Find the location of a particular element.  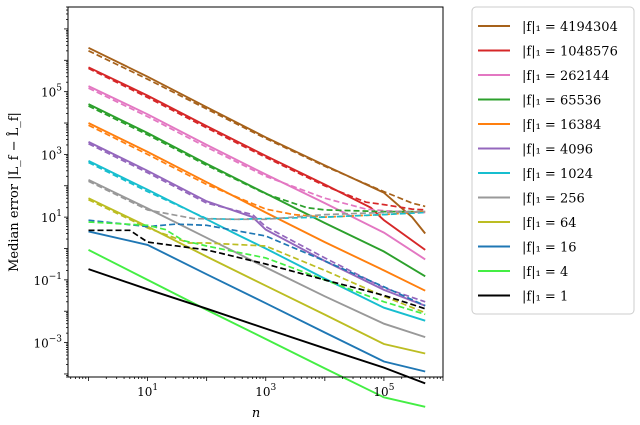

y-tick-label-4: 10⁵ is located at coordinates (51, 92).